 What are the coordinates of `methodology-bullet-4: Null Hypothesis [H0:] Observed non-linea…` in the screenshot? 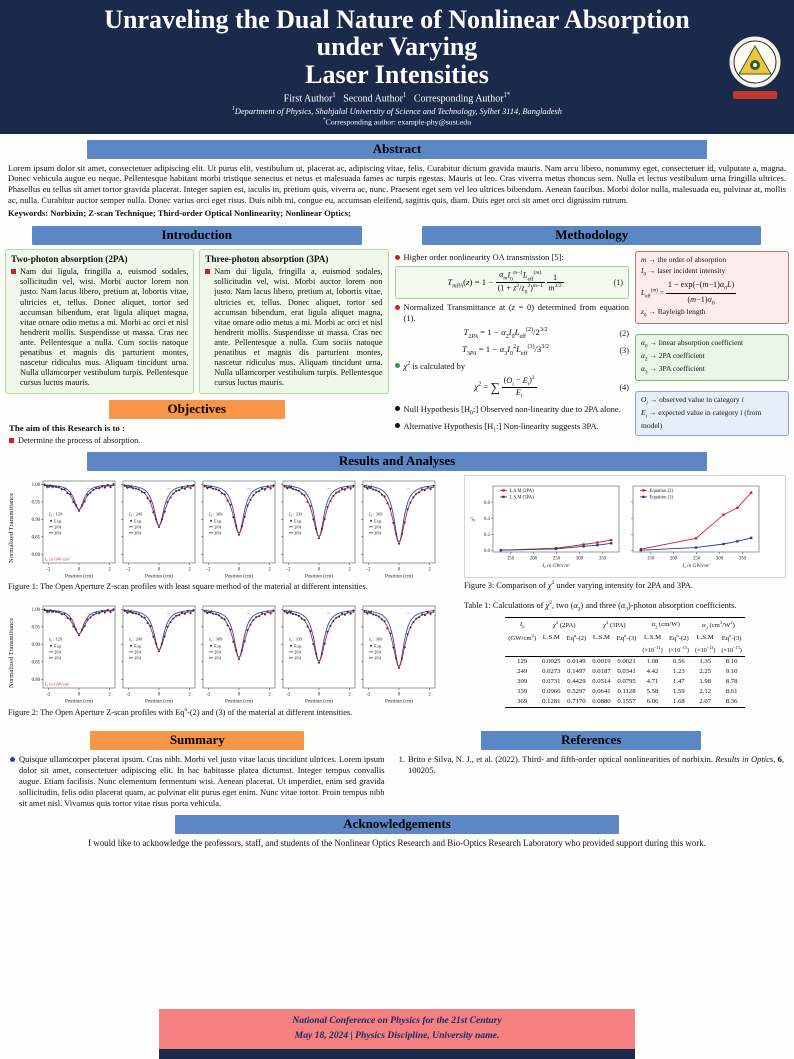 It's located at (512, 410).